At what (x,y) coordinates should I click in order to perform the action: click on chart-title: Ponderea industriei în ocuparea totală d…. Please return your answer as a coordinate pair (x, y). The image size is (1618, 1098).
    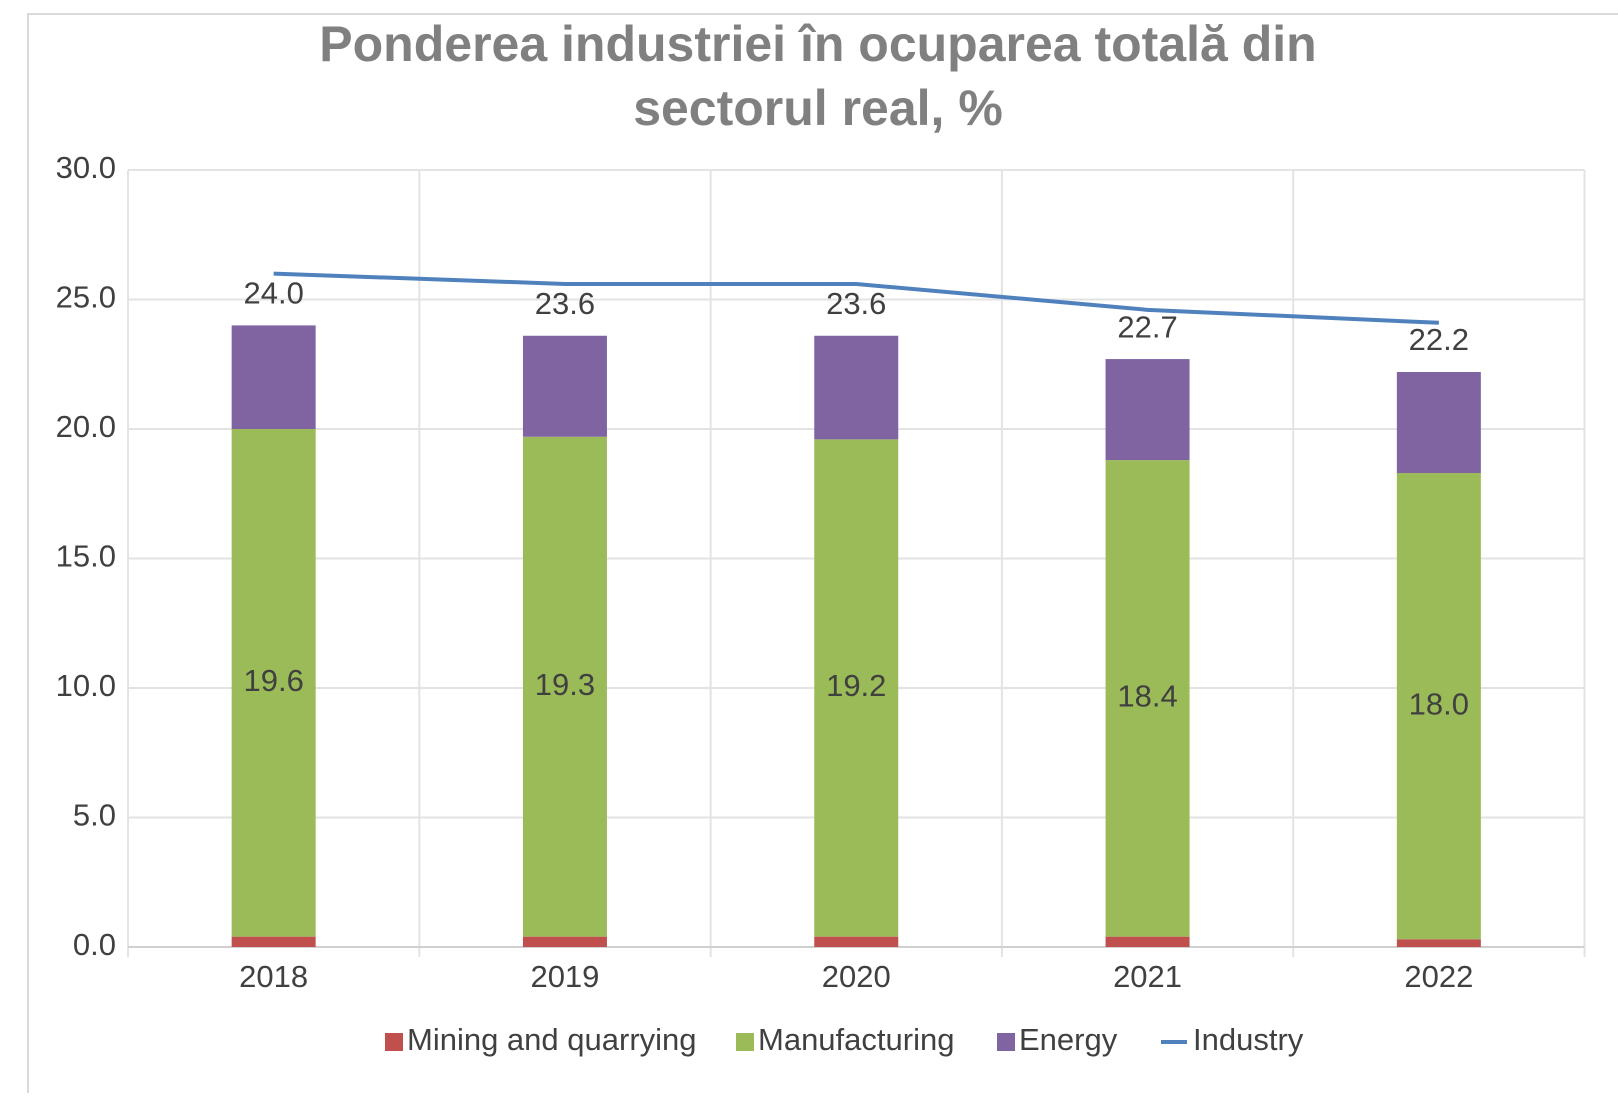
    Looking at the image, I should click on (817, 44).